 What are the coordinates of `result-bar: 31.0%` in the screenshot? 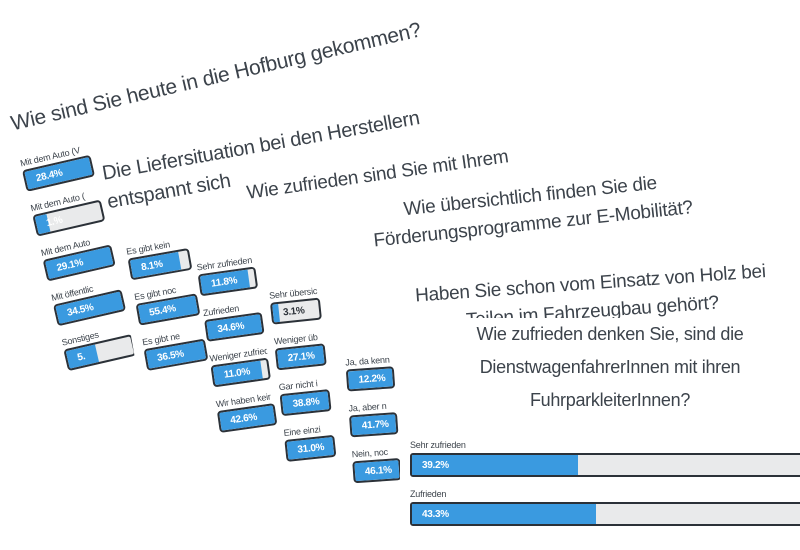 It's located at (310, 448).